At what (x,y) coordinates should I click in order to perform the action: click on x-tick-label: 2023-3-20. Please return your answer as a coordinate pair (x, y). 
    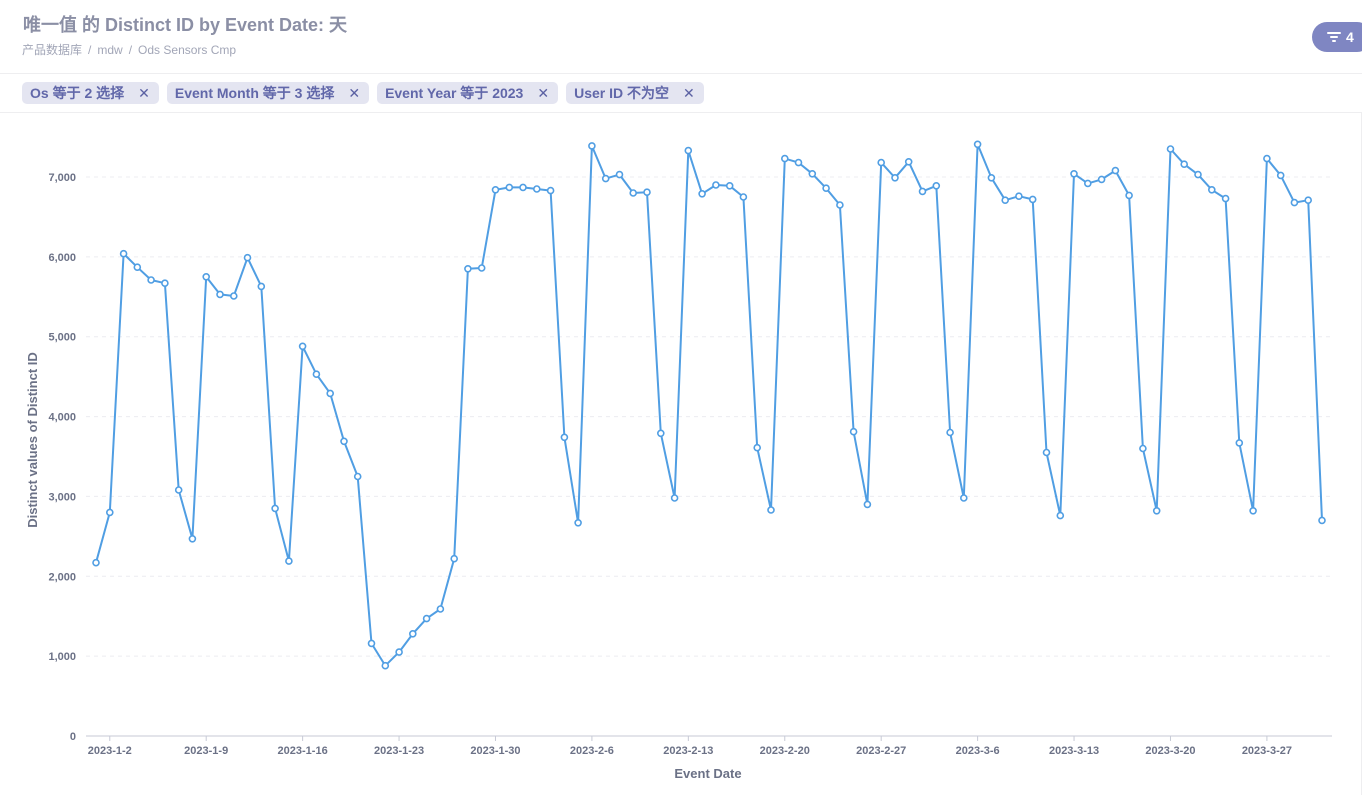
    Looking at the image, I should click on (1170, 751).